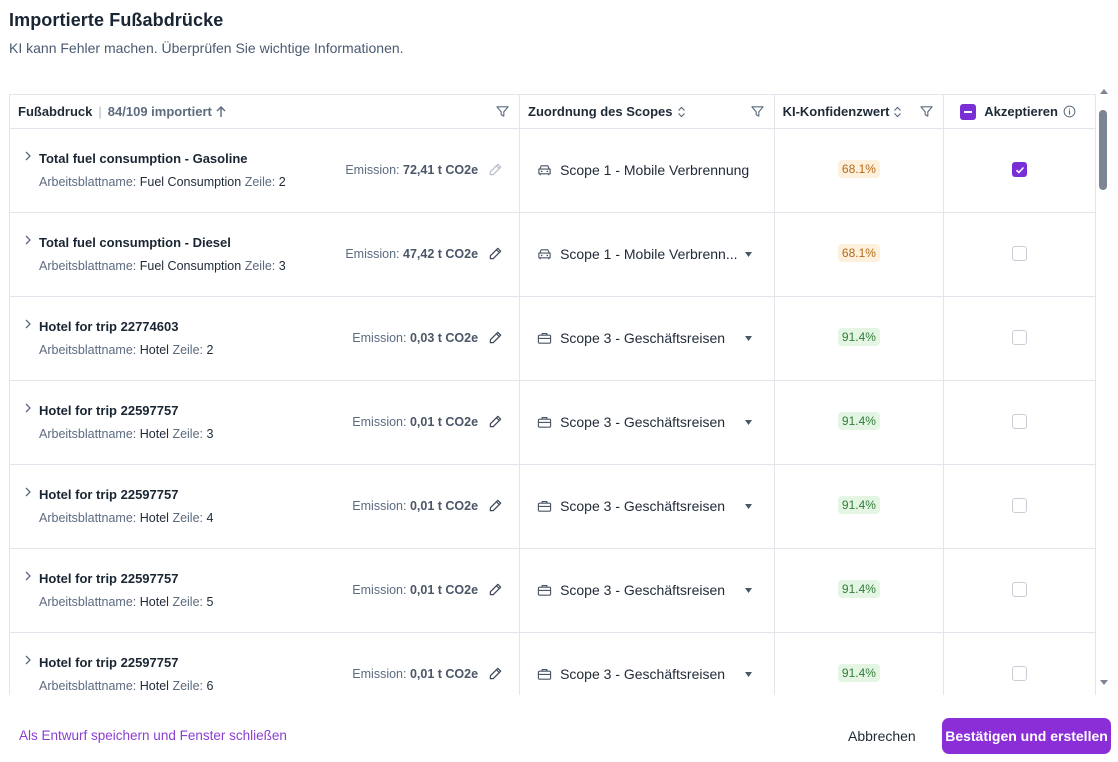  I want to click on dialog-title: Importierte Fußabdrücke, so click(116, 20).